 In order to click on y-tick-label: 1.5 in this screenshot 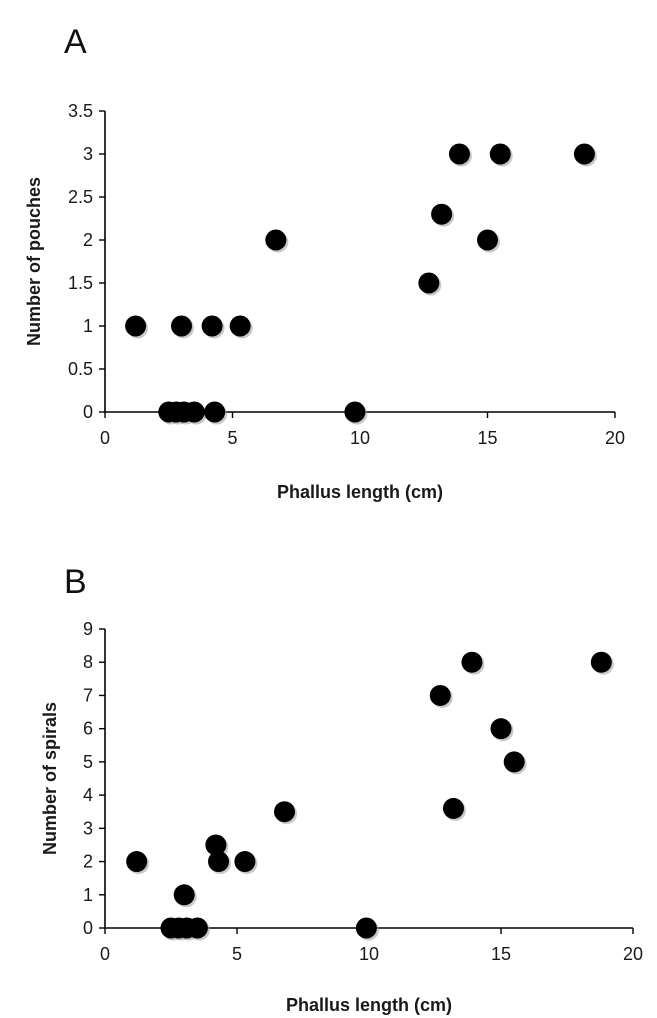, I will do `click(80, 283)`.